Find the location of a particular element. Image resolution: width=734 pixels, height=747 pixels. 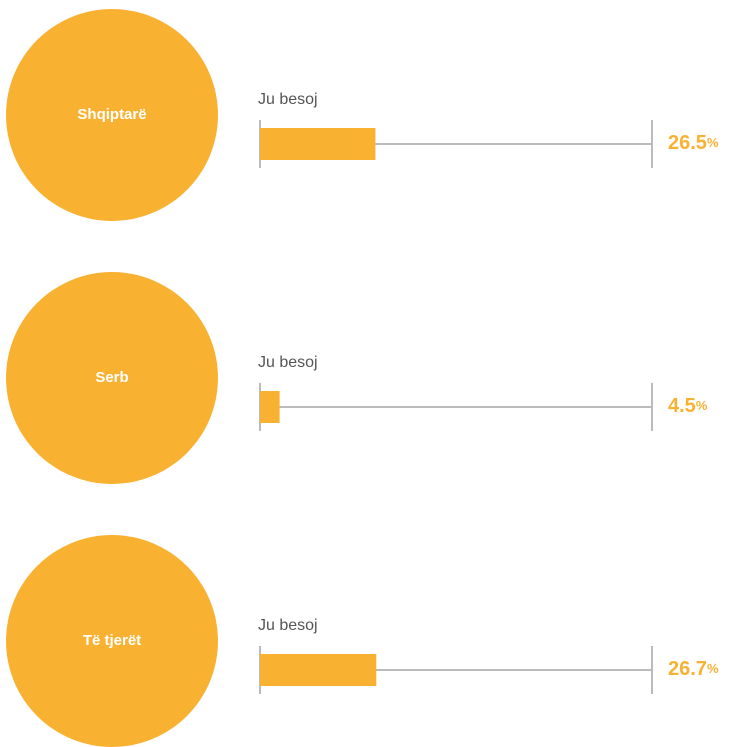

value-number: 26.5 is located at coordinates (687, 143).